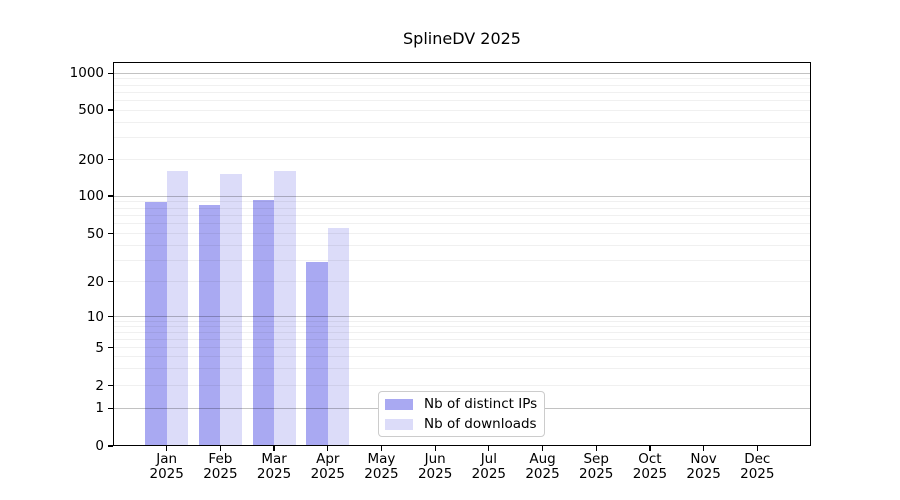 The image size is (900, 500). I want to click on y-tick-label-5: 5, so click(99, 347).